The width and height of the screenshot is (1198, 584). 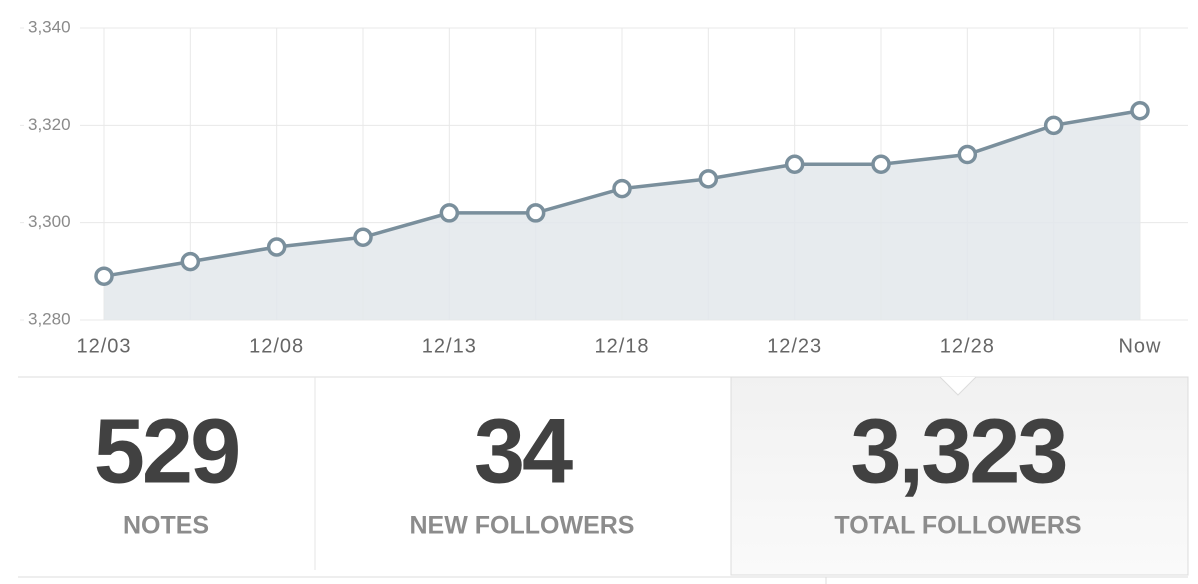 What do you see at coordinates (276, 346) in the screenshot?
I see `x-tick-label: 12/08` at bounding box center [276, 346].